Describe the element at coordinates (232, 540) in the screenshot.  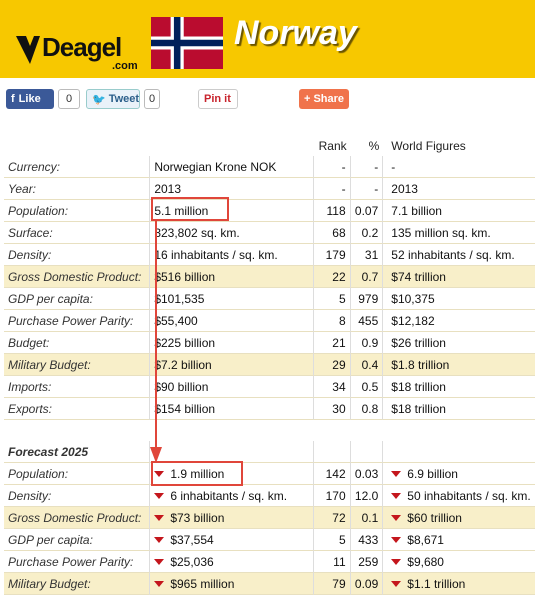
I see `row-value: $37,554` at that location.